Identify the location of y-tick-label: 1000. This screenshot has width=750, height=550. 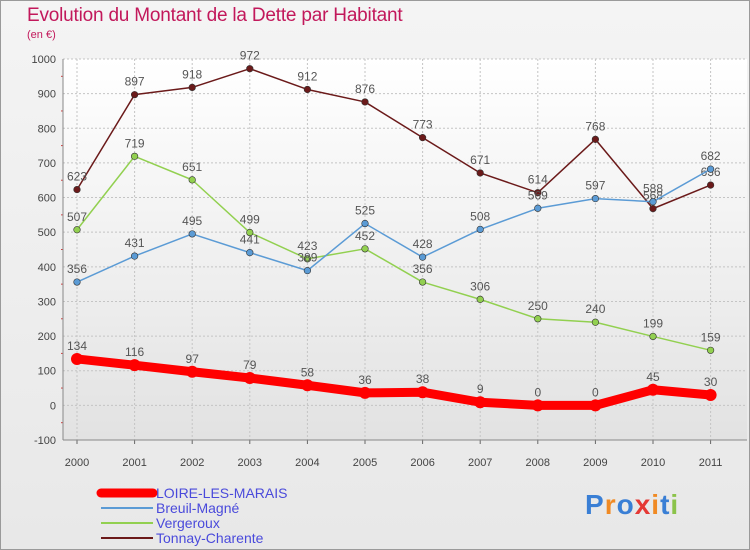
(44, 60).